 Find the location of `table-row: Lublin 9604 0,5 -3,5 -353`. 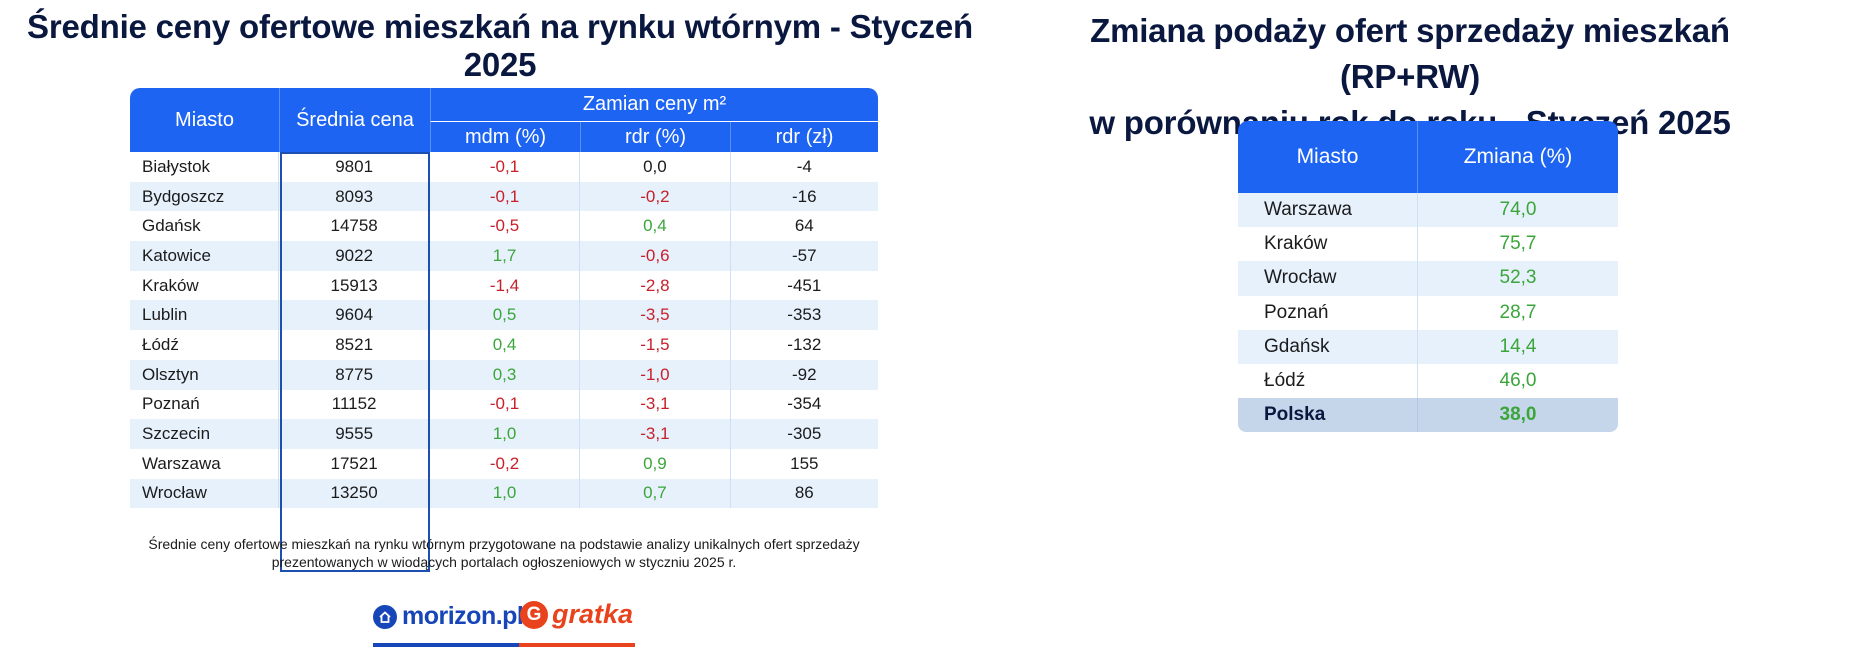

table-row: Lublin 9604 0,5 -3,5 -353 is located at coordinates (504, 315).